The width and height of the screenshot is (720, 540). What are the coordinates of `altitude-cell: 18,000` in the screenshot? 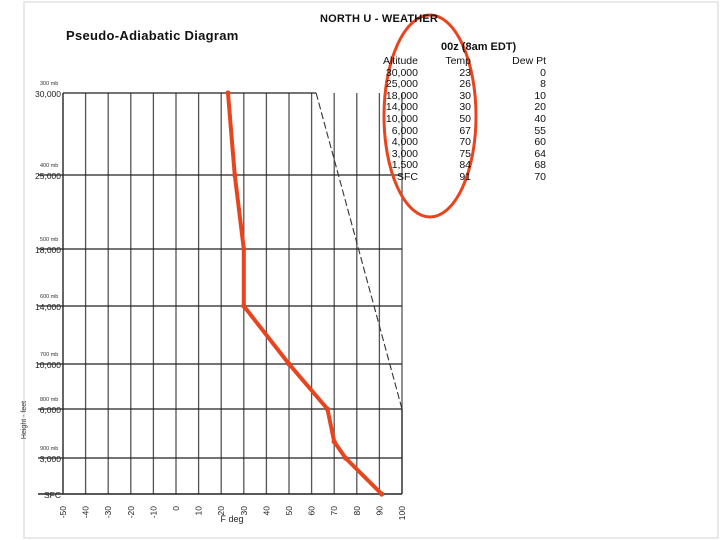 It's located at (401, 95).